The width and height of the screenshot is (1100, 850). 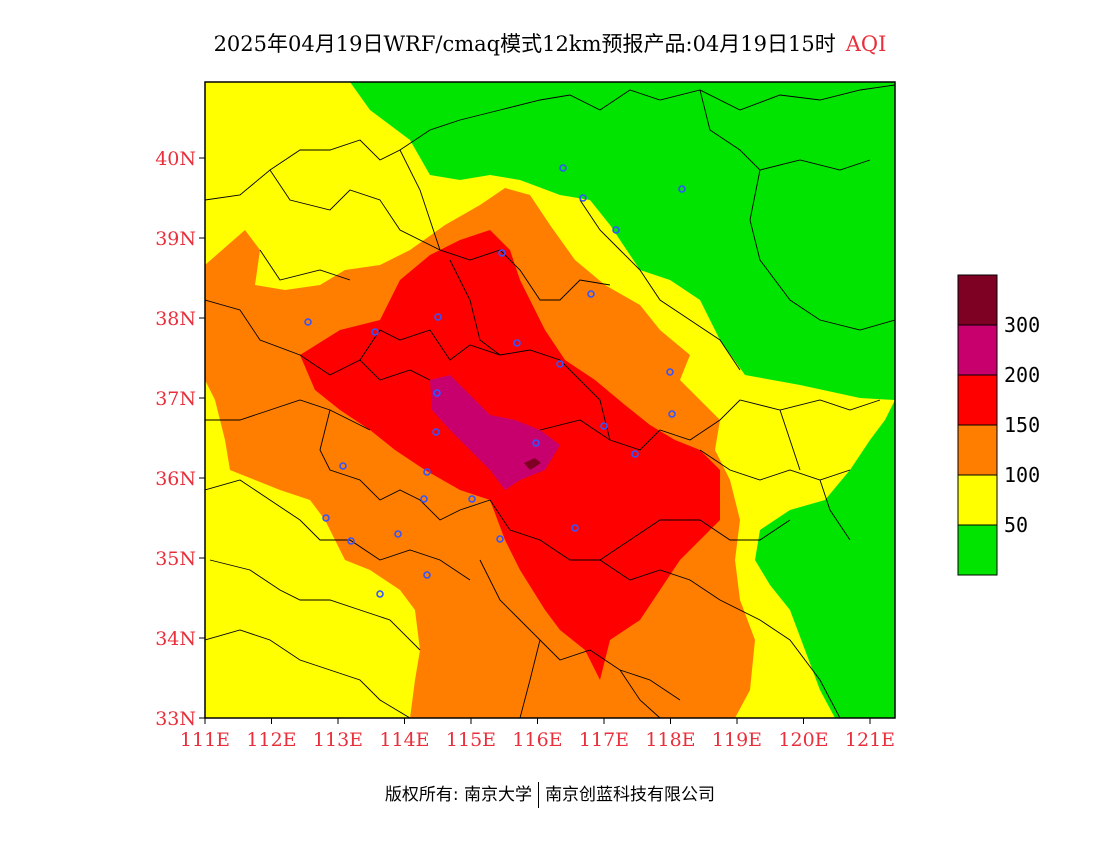 What do you see at coordinates (458, 795) in the screenshot?
I see `copyright-prefix: 版权所有: 南京大学` at bounding box center [458, 795].